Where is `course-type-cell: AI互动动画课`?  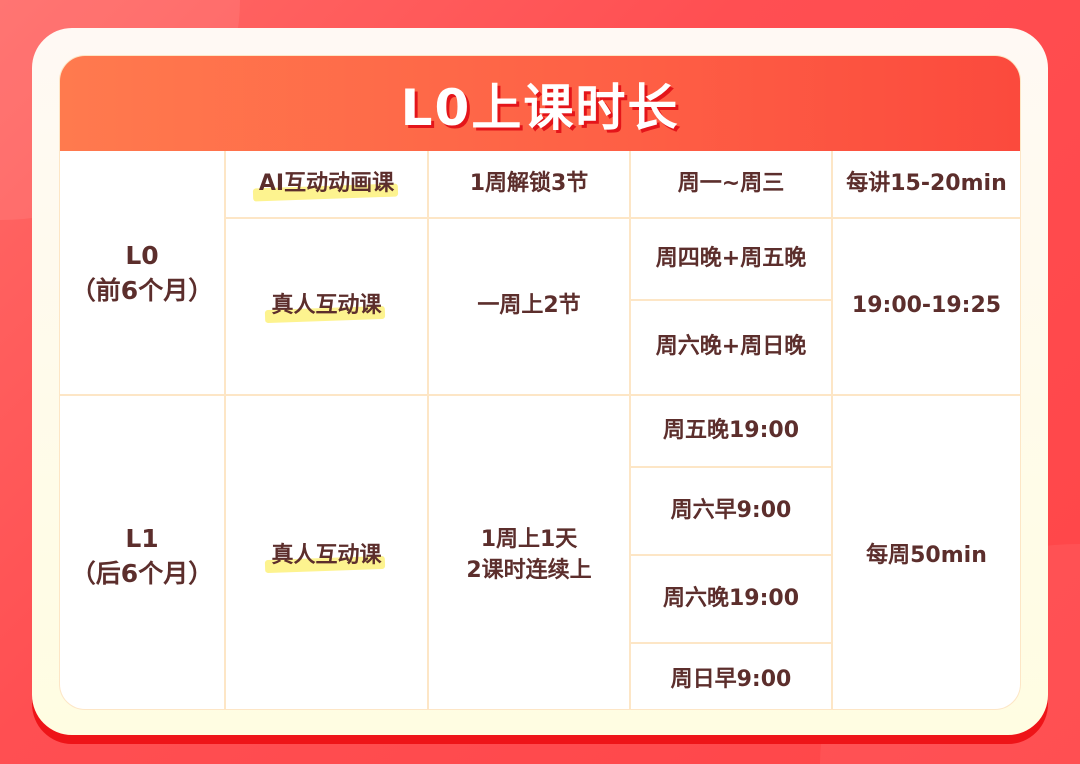
course-type-cell: AI互动动画课 is located at coordinates (326, 184).